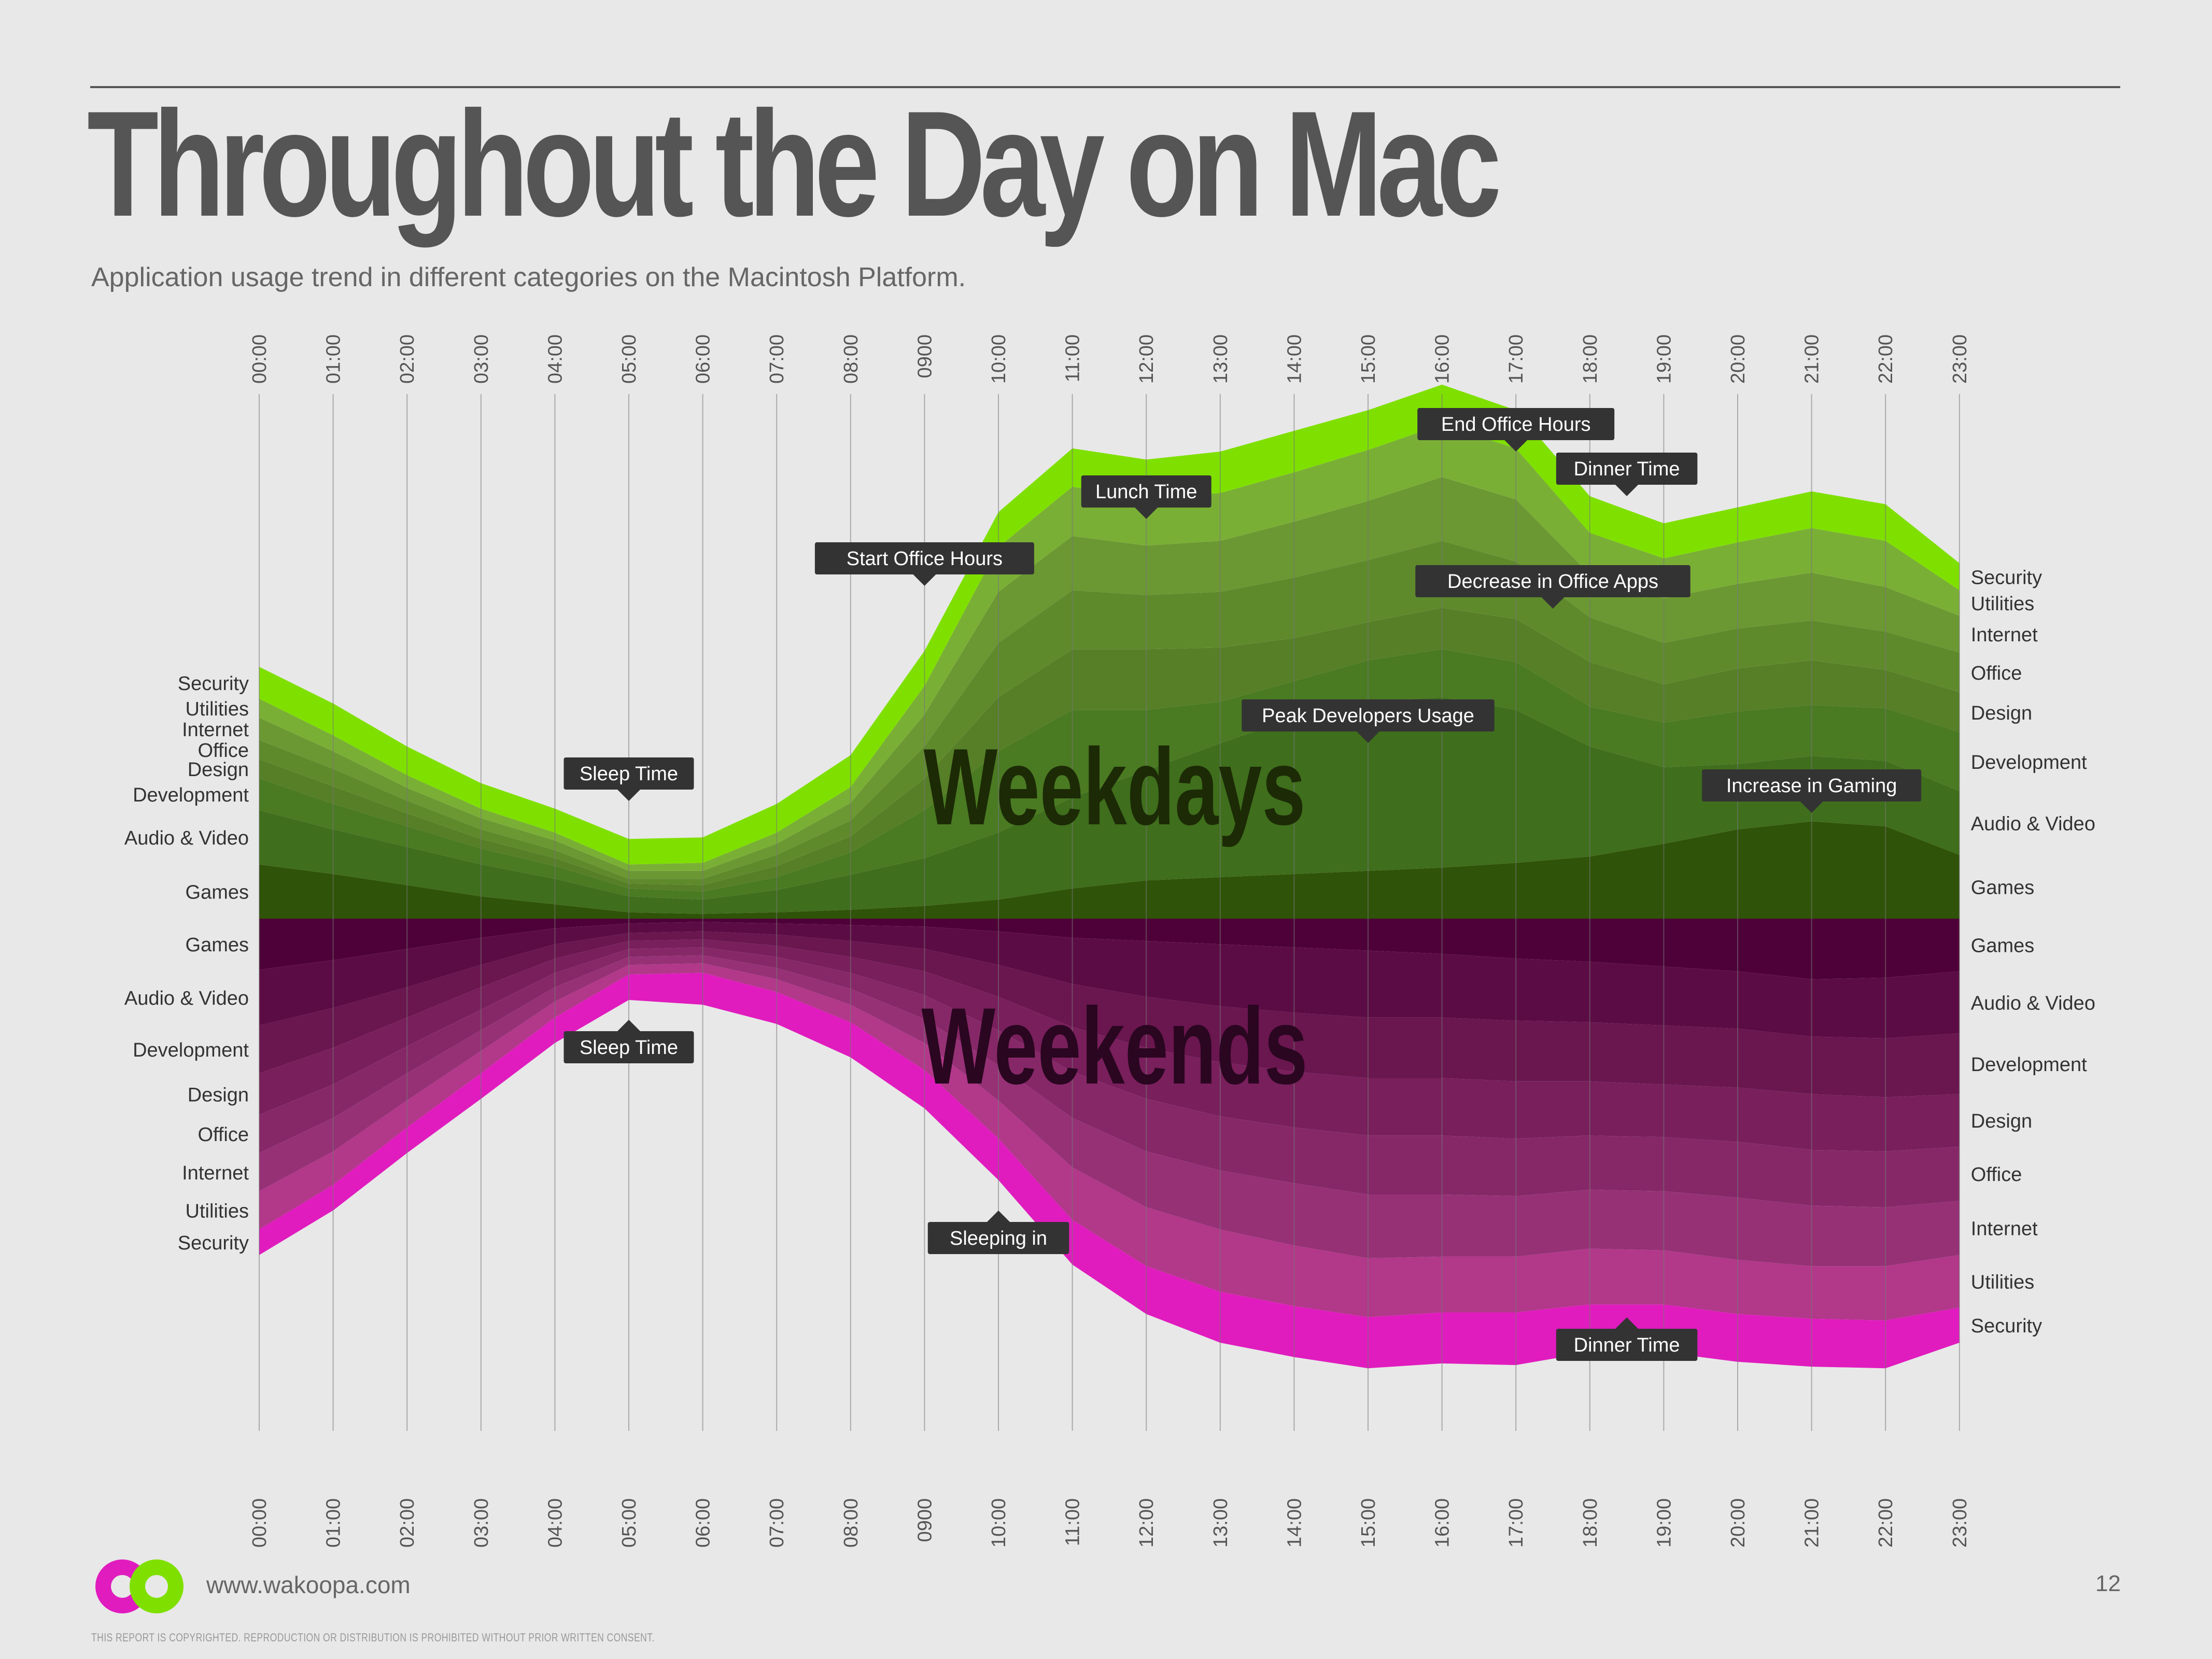  What do you see at coordinates (1073, 1522) in the screenshot?
I see `tick-label-bottom-11: 11:00` at bounding box center [1073, 1522].